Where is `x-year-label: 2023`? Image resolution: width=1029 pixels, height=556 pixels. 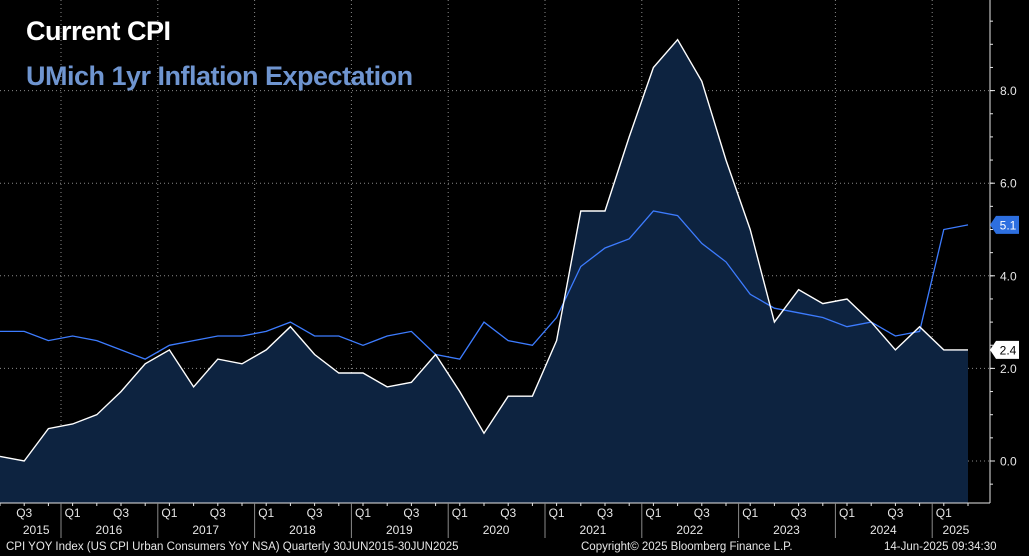 x-year-label: 2023 is located at coordinates (786, 530).